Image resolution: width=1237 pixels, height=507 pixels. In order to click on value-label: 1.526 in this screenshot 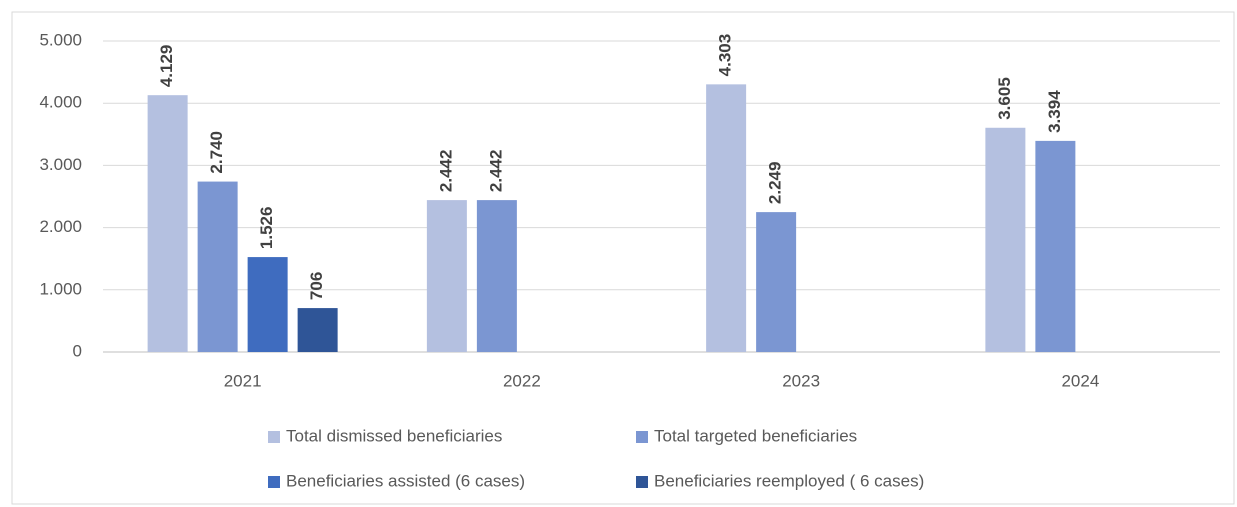, I will do `click(266, 228)`.